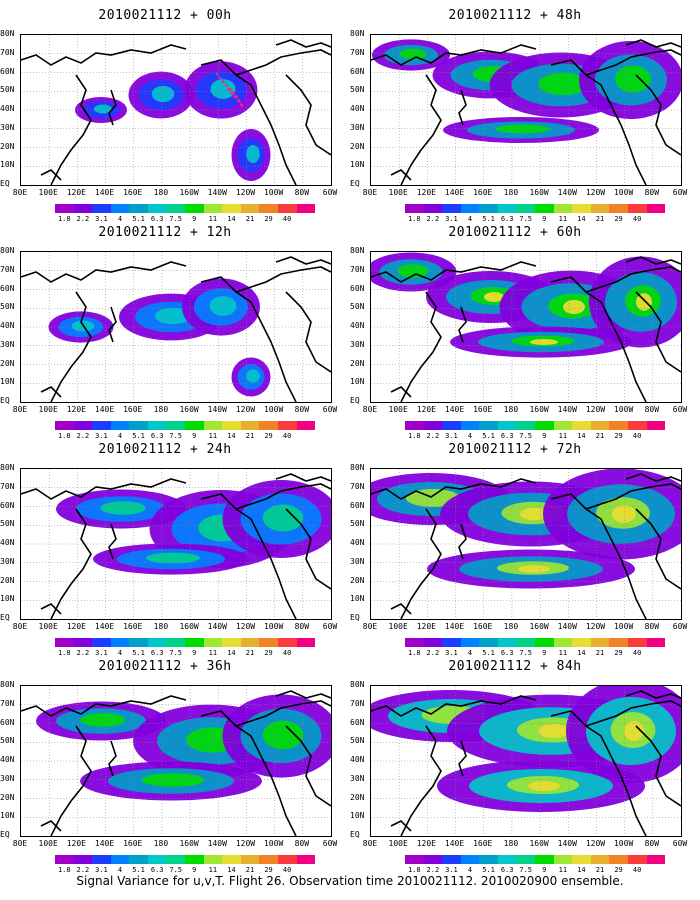 The width and height of the screenshot is (700, 900). Describe the element at coordinates (535, 220) in the screenshot. I see `colorbar-labels: 1.8 2.2 3.1 4 5.1 6.3 7.5 9 11 14 21 29 40` at that location.